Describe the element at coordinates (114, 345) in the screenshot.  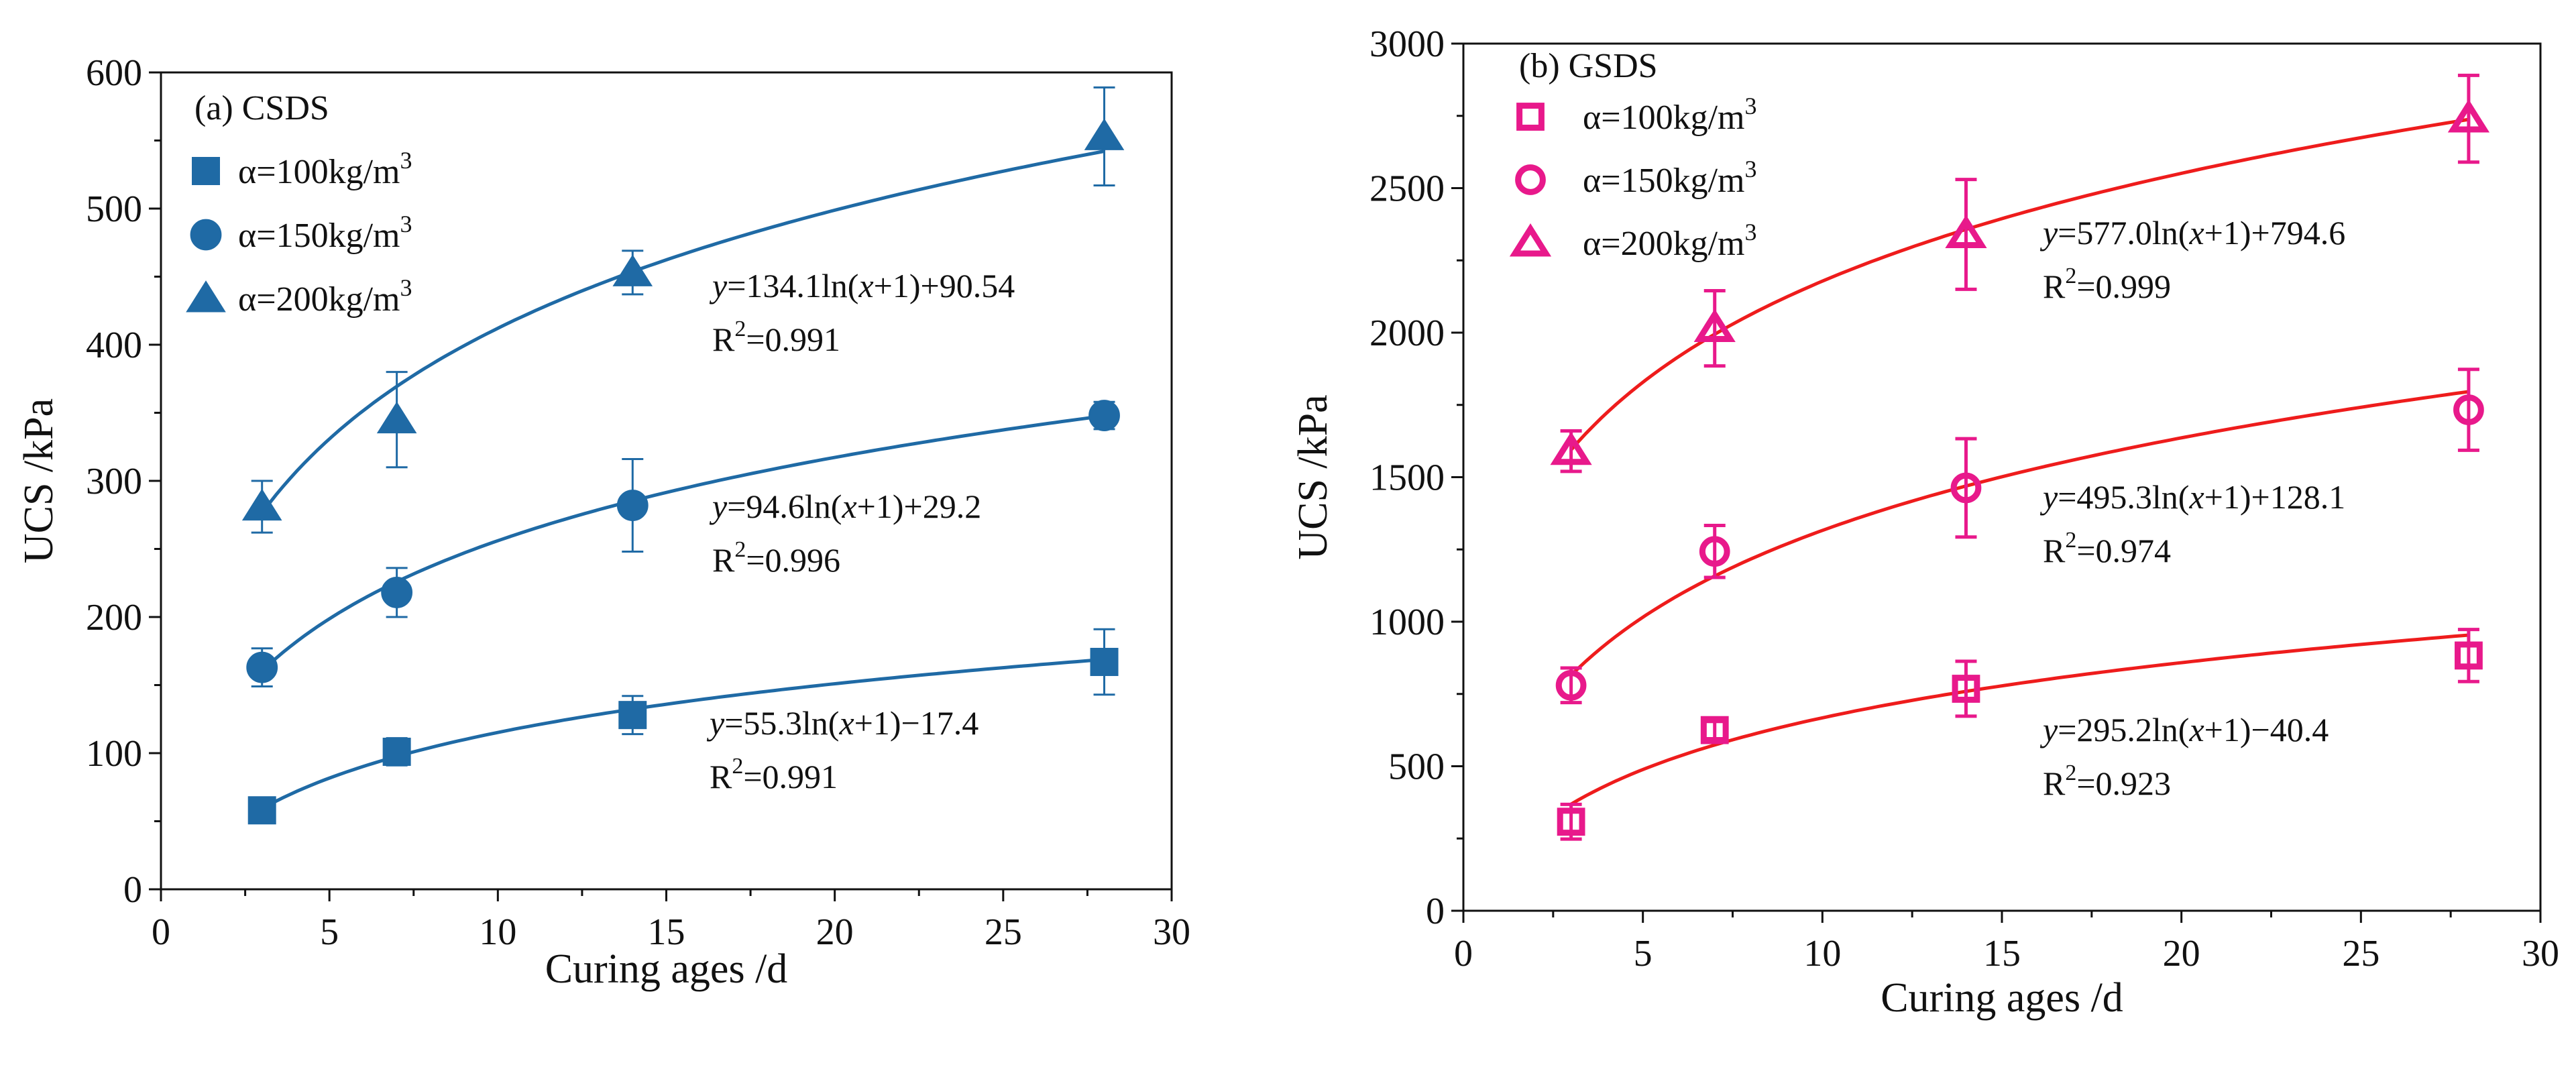
I see `y-tick-label: 400` at that location.